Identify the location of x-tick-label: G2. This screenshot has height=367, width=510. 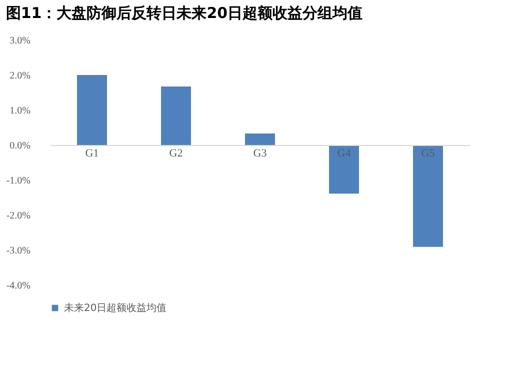
(176, 154).